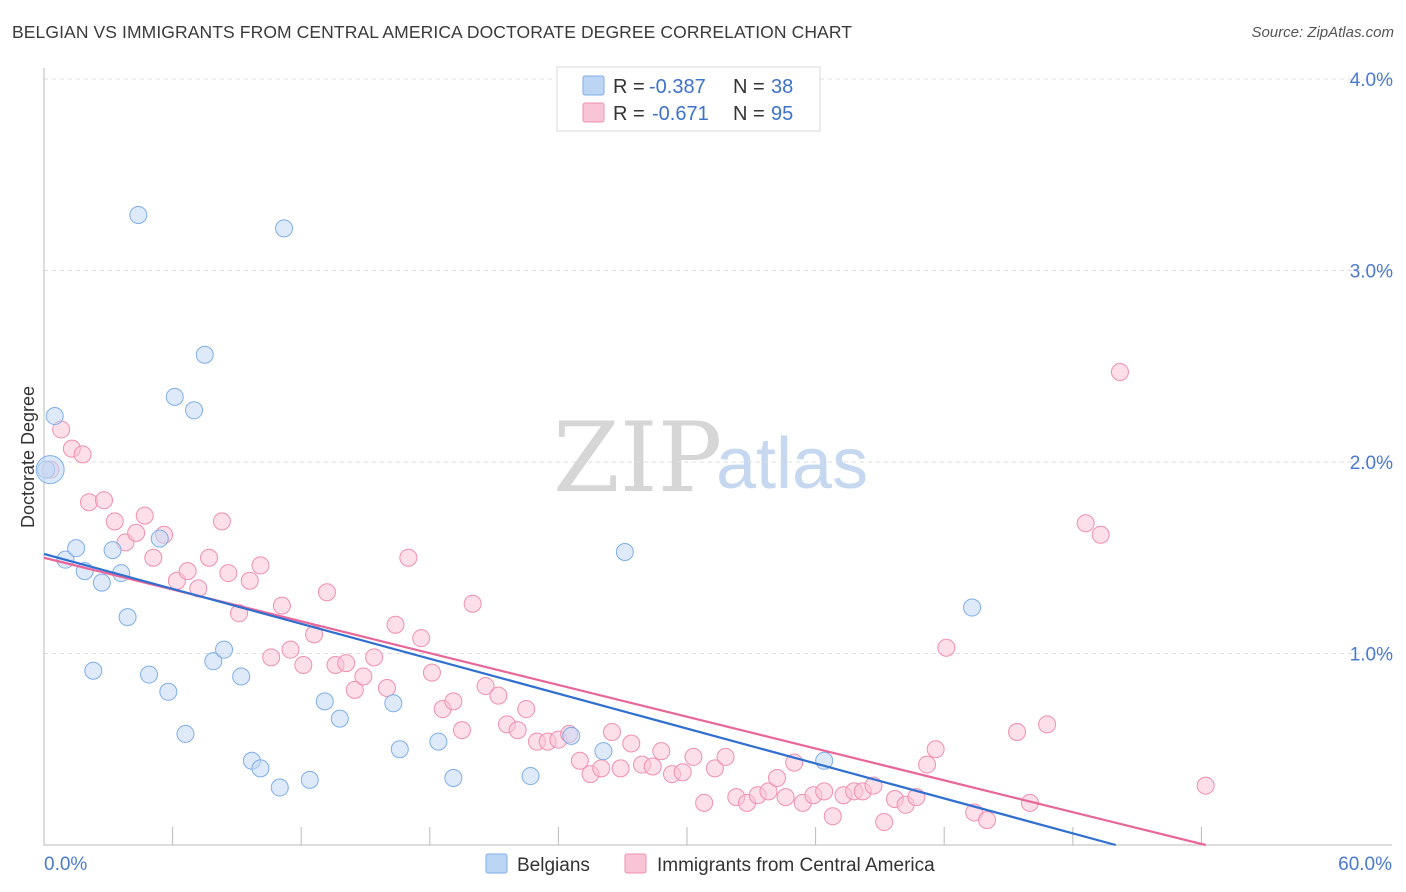  I want to click on legend-swatch-belgians, so click(496, 863).